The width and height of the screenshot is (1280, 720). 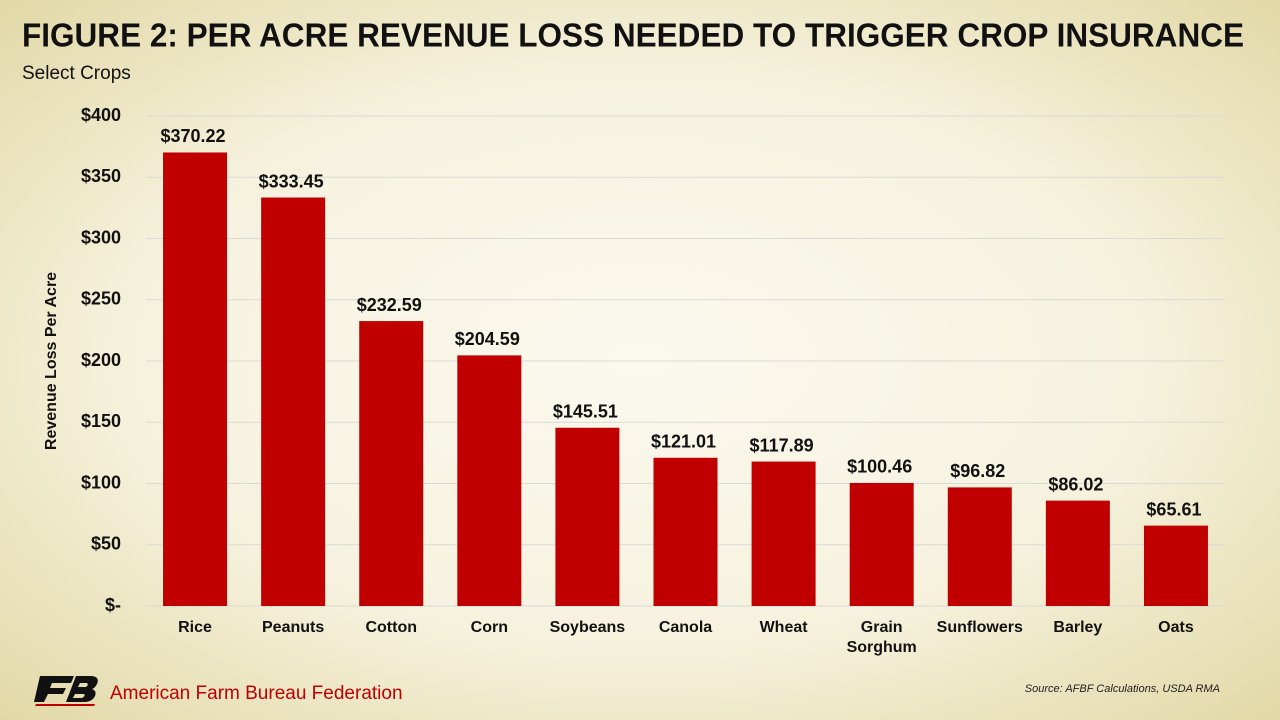 What do you see at coordinates (979, 627) in the screenshot?
I see `x-tick-label: Sunflowers` at bounding box center [979, 627].